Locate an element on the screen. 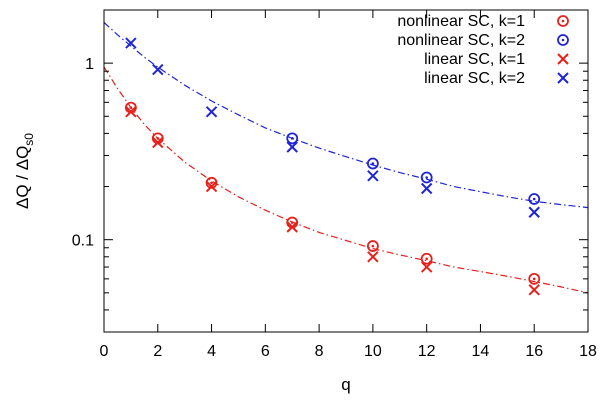 The height and width of the screenshot is (400, 603). x-tick-label: 4 is located at coordinates (211, 351).